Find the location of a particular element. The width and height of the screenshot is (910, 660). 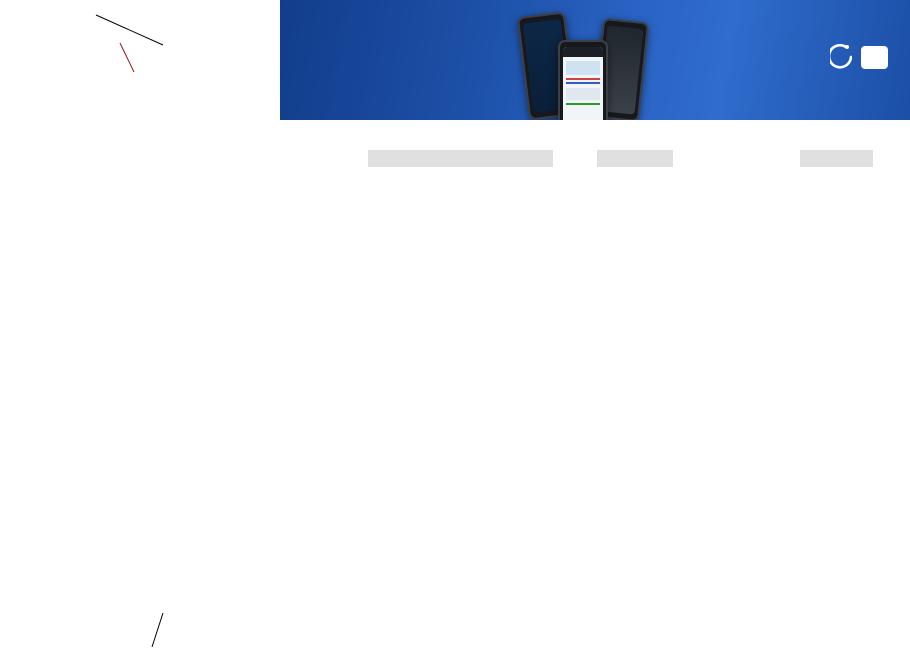

phone-mockup-front is located at coordinates (583, 80).